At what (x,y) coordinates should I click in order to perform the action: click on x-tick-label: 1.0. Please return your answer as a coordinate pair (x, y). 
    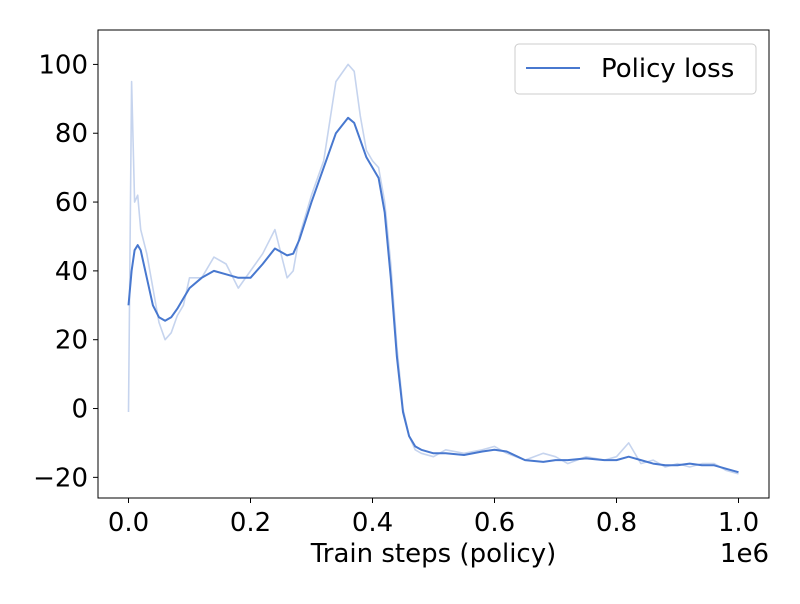
    Looking at the image, I should click on (738, 523).